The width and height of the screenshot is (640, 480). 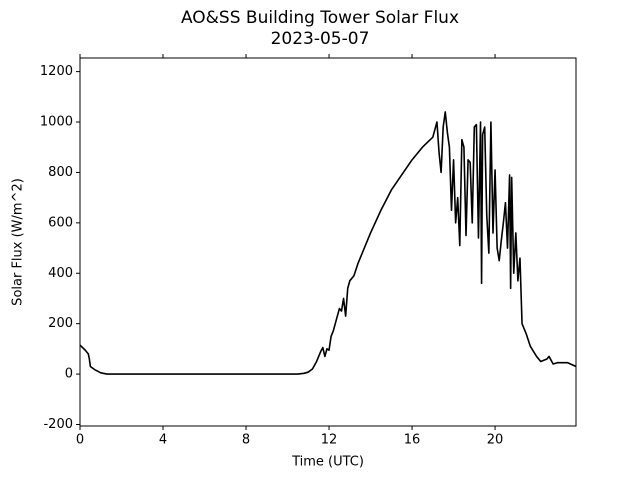 I want to click on x-tick-label: 12, so click(x=329, y=440).